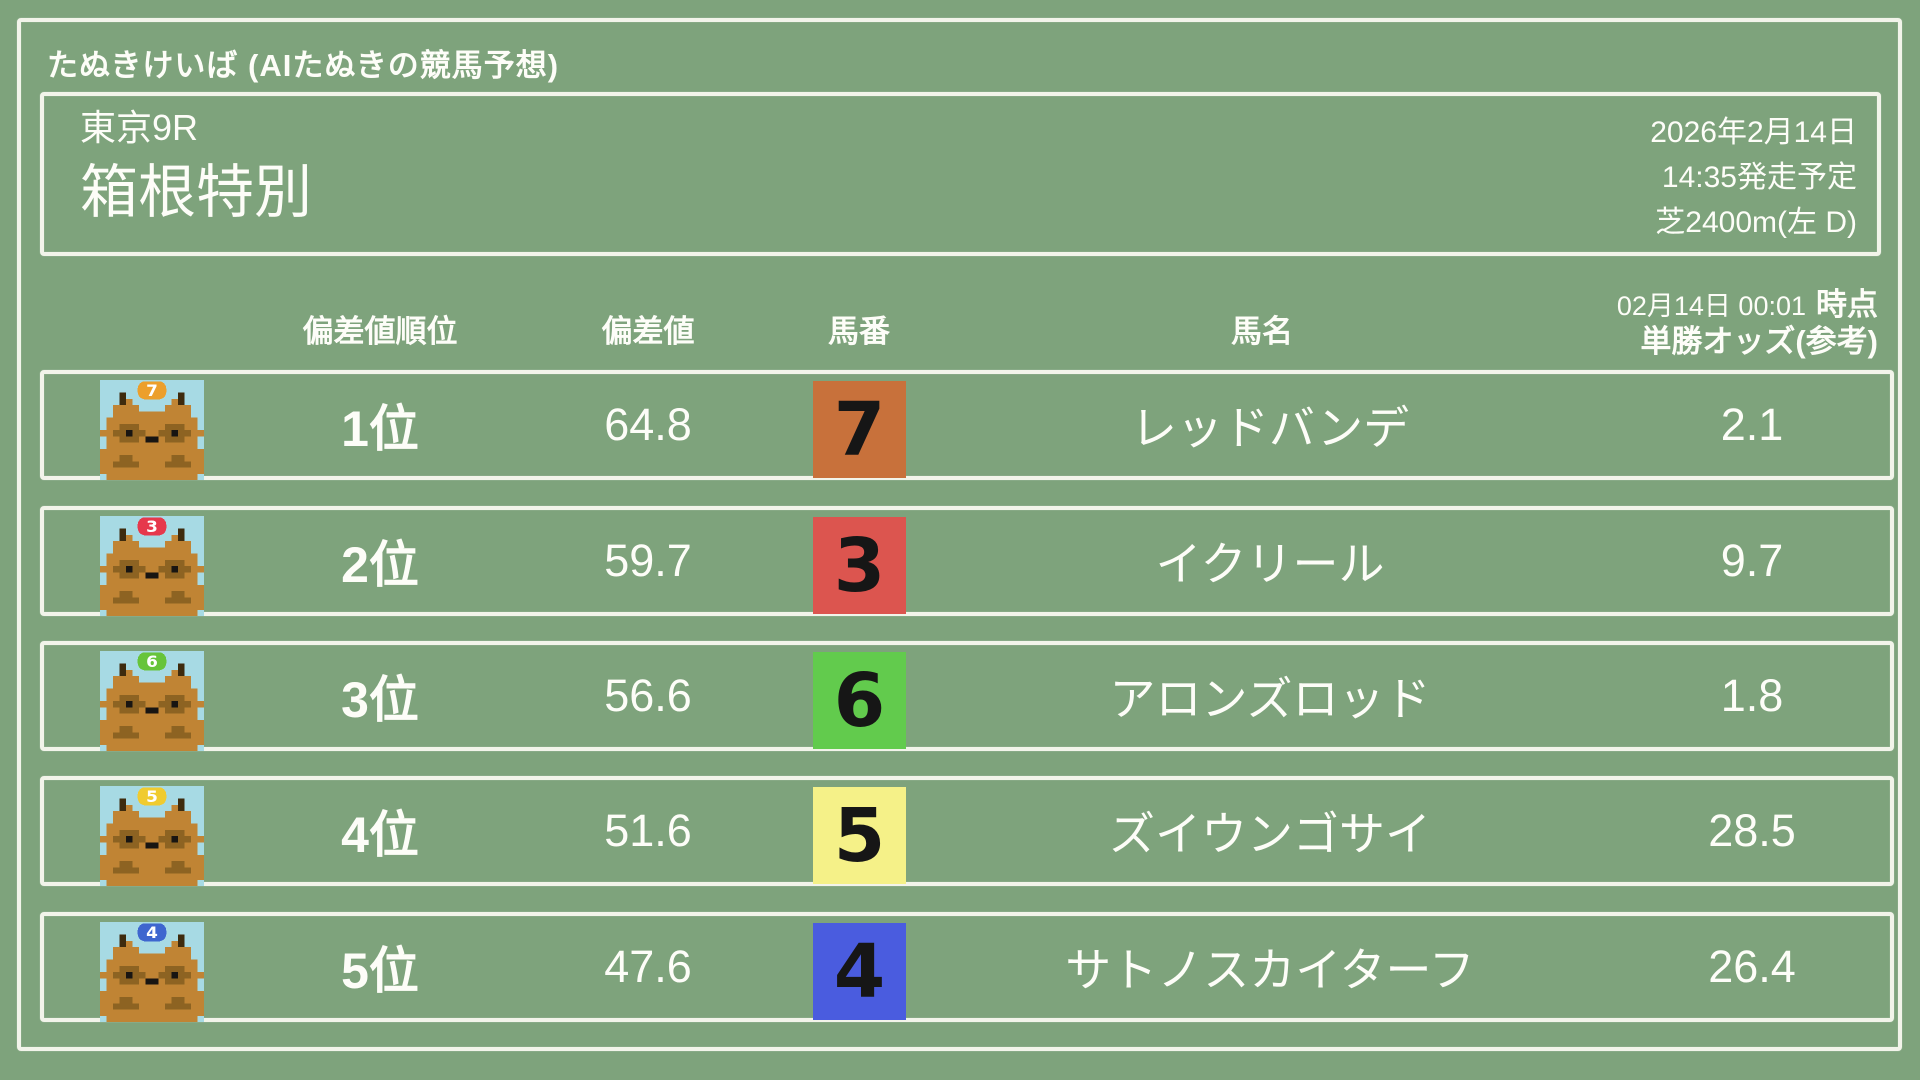 The width and height of the screenshot is (1920, 1080). Describe the element at coordinates (152, 527) in the screenshot. I see `svg-text: 3` at that location.